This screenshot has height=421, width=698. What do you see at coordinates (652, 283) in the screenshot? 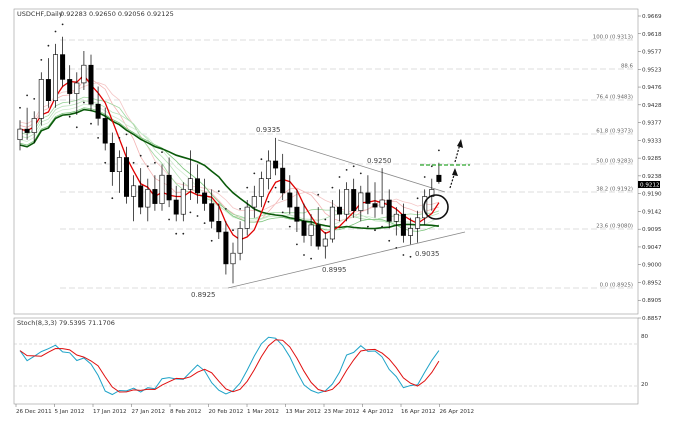
I see `price-tick-label: 0.8952` at bounding box center [652, 283].